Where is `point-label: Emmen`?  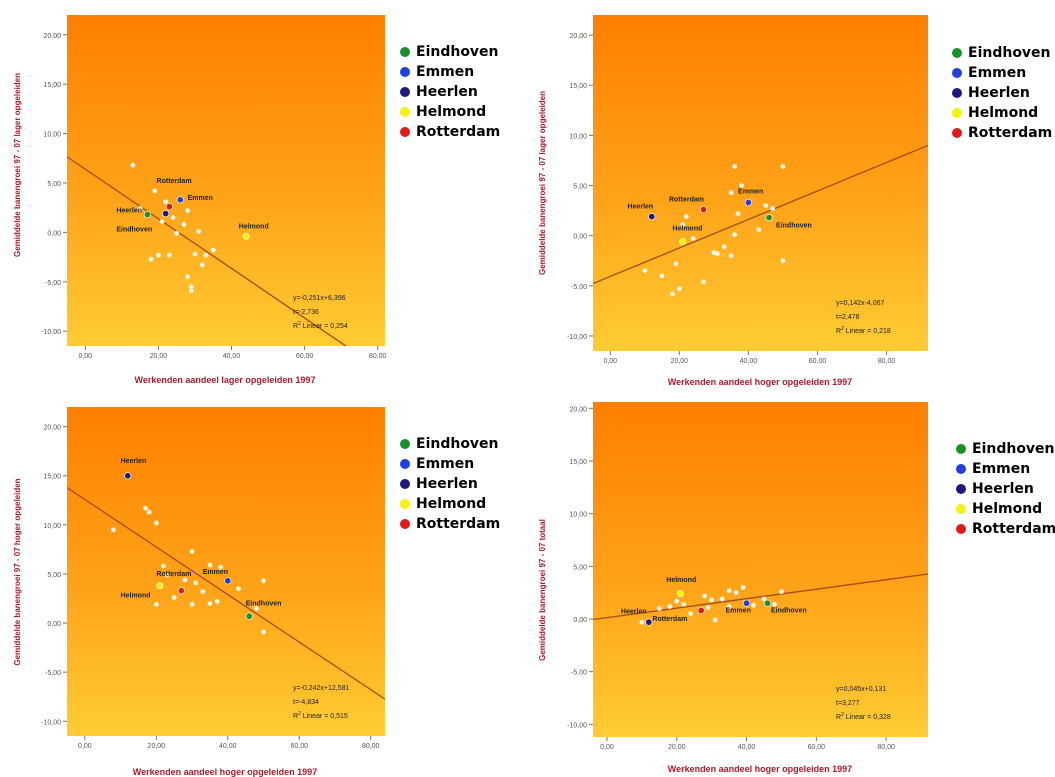
point-label: Emmen is located at coordinates (215, 572).